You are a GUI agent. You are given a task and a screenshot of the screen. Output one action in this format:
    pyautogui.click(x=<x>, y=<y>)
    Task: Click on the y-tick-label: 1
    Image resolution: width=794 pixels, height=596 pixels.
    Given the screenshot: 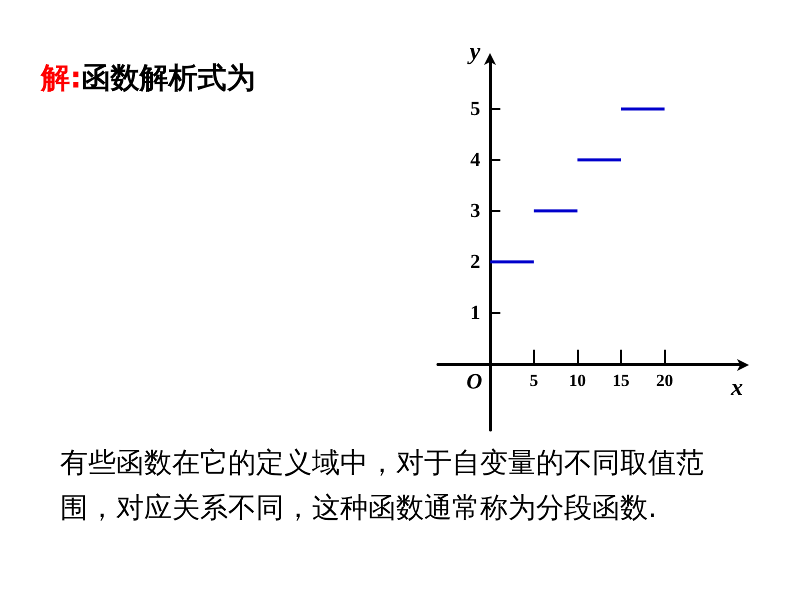 What is the action you would take?
    pyautogui.click(x=475, y=313)
    